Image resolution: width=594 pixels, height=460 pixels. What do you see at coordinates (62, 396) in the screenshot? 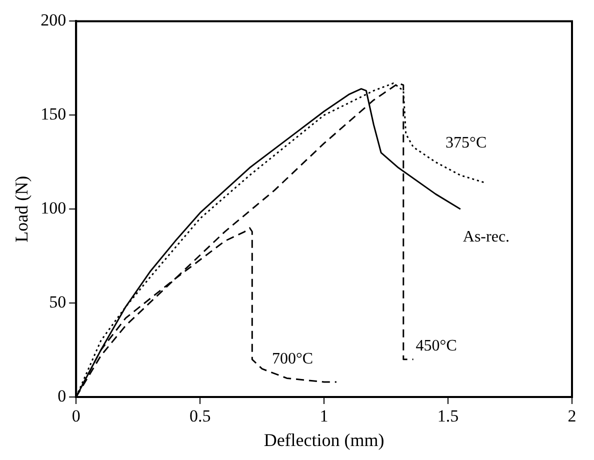
I see `y-tick-label: 0` at bounding box center [62, 396].